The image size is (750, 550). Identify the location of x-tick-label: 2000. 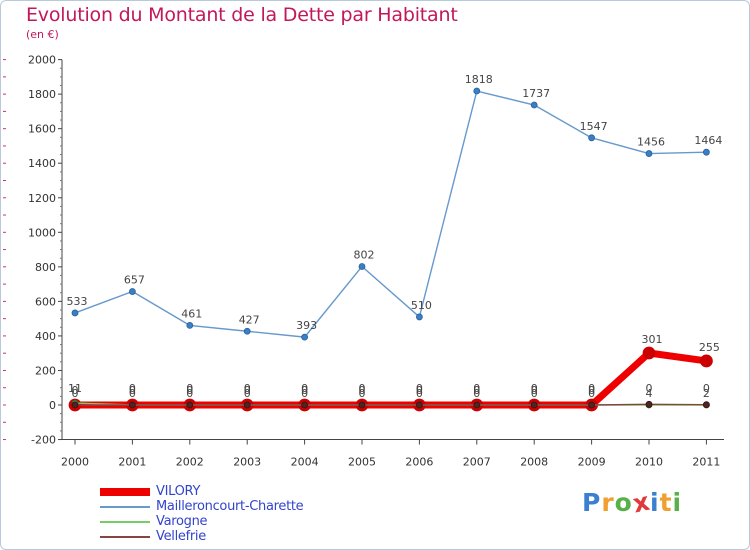
(75, 462).